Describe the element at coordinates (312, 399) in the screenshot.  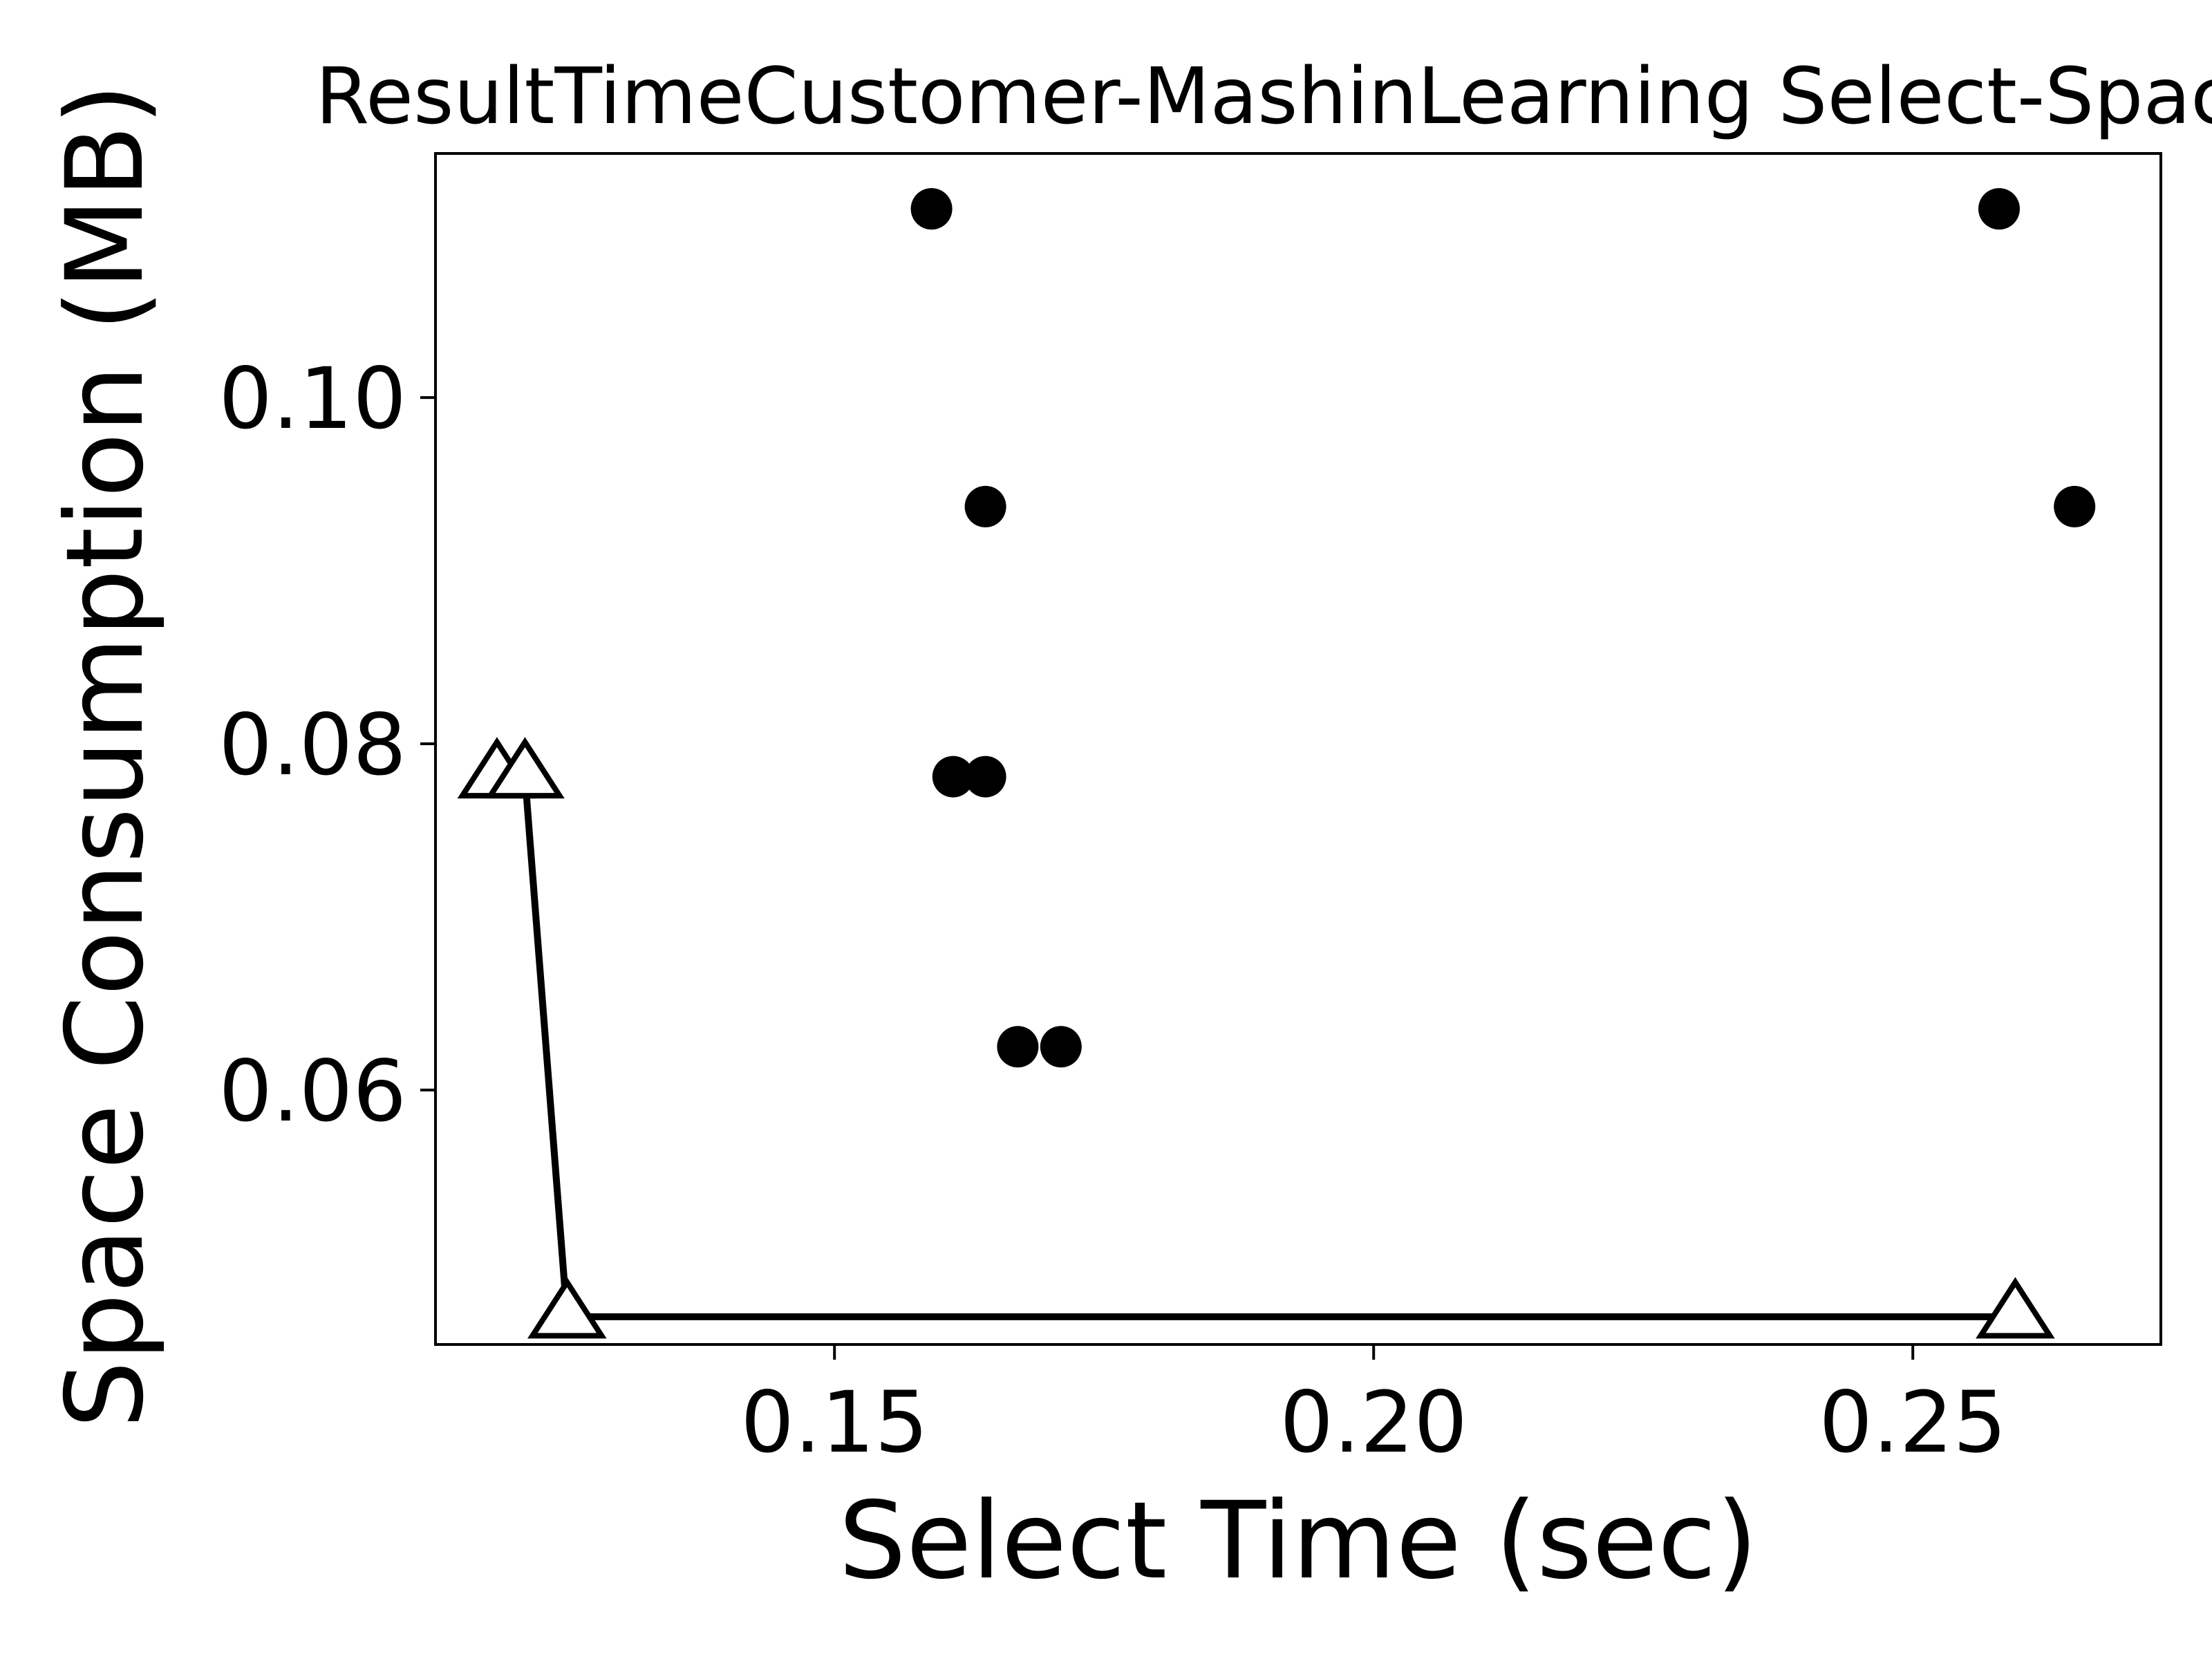
I see `y-tick-label: 0.10` at that location.